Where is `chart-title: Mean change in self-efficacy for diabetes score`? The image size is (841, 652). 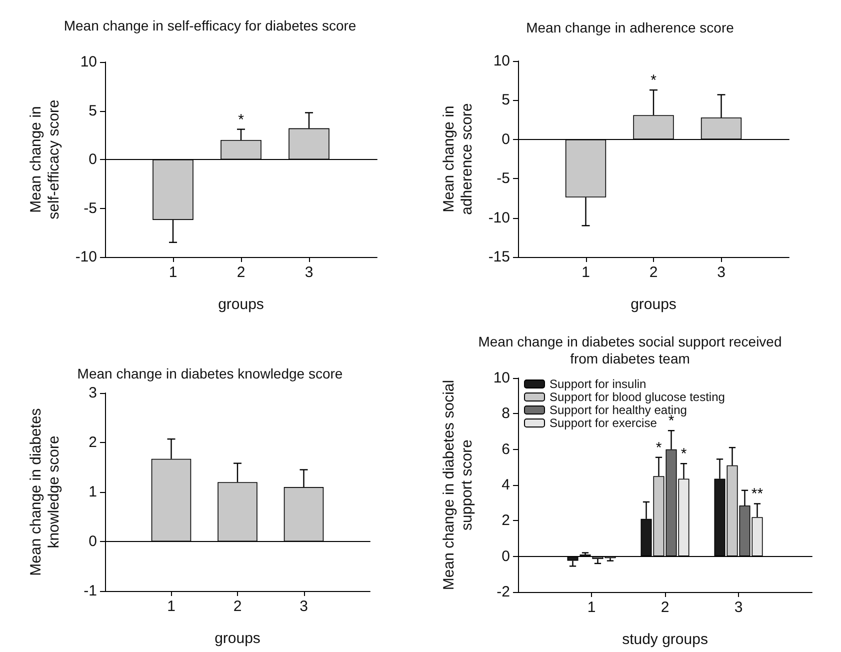 chart-title: Mean change in self-efficacy for diabetes score is located at coordinates (210, 26).